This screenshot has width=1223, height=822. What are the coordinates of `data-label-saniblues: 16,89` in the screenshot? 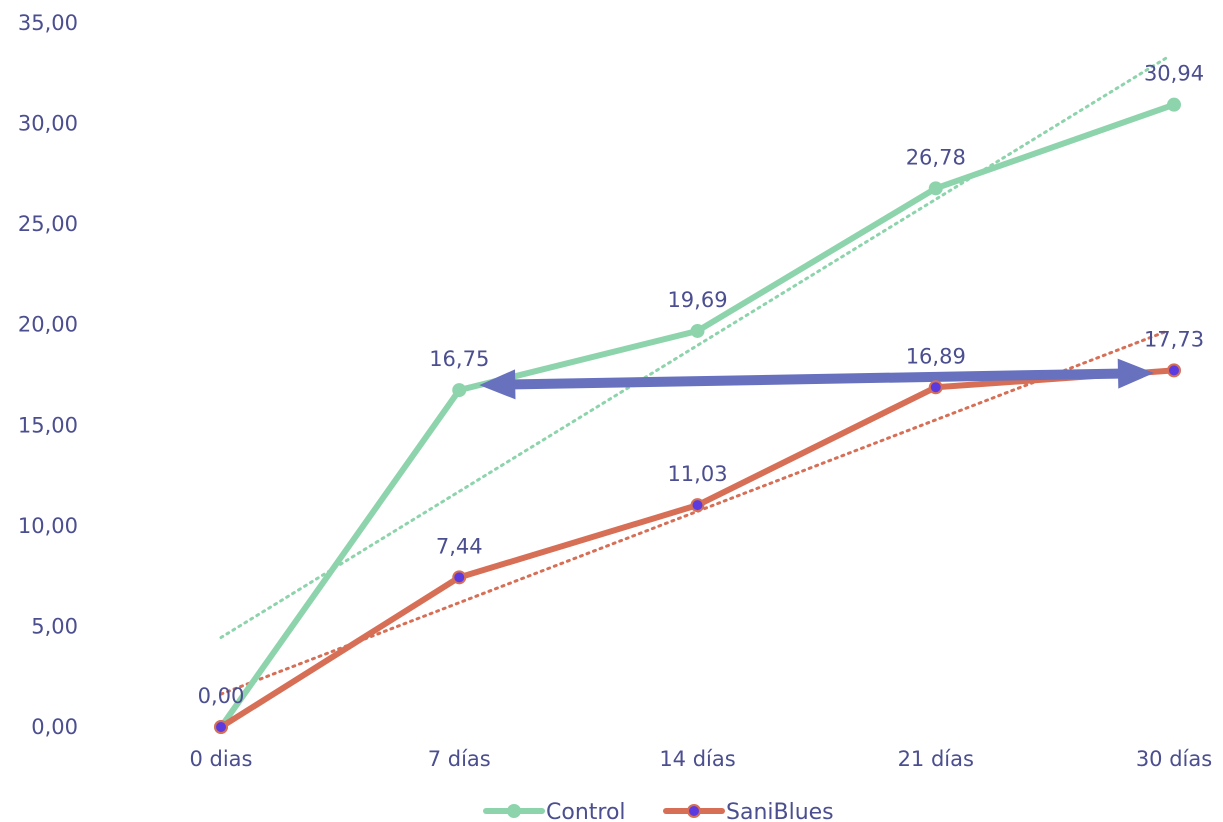 It's located at (936, 356).